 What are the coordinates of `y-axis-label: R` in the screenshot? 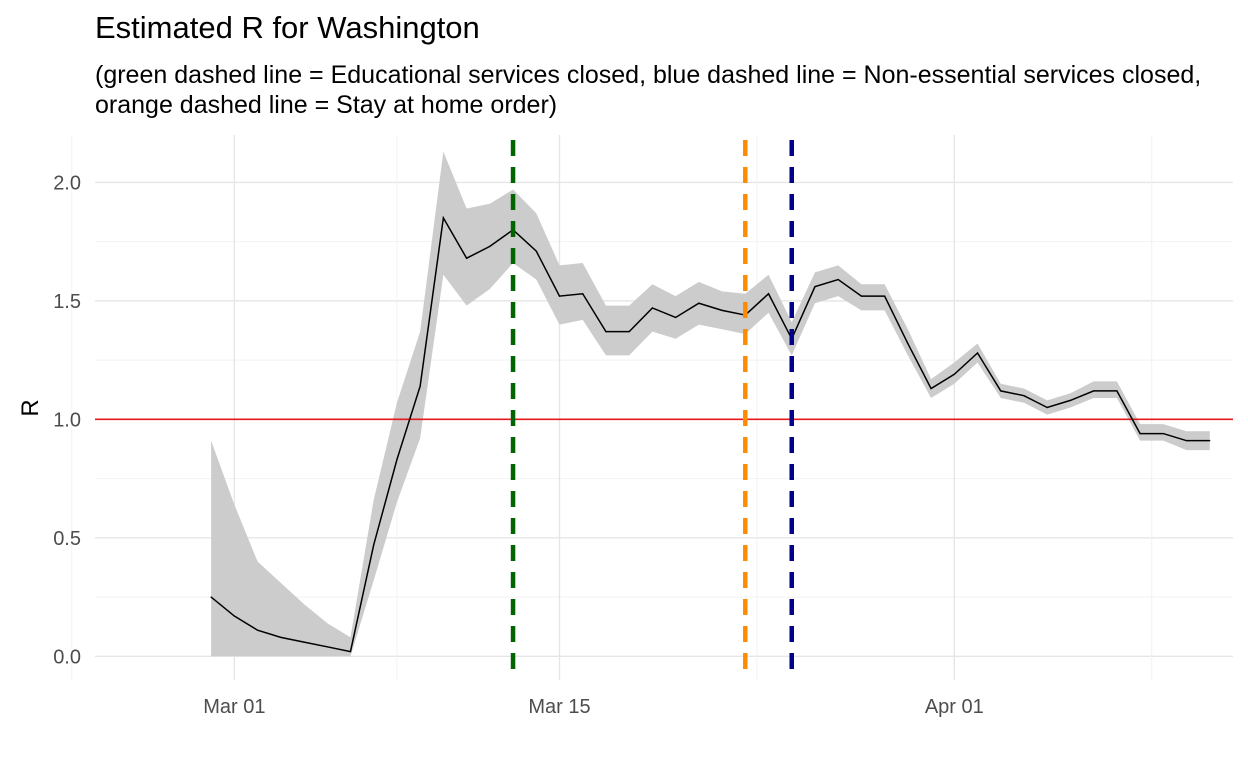 It's located at (30, 407).